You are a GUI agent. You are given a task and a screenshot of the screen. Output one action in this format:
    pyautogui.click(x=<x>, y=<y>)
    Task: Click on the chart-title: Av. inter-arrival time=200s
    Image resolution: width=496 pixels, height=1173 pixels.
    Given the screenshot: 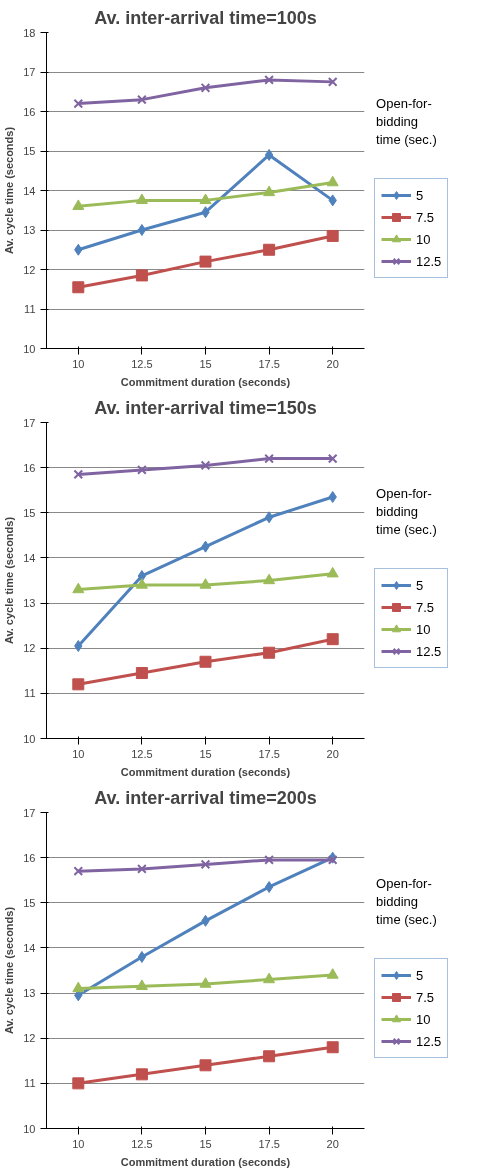 What is the action you would take?
    pyautogui.click(x=205, y=797)
    